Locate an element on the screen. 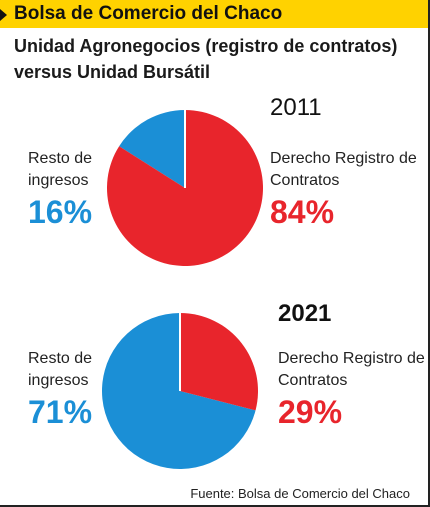  value-label: 29% is located at coordinates (310, 412).